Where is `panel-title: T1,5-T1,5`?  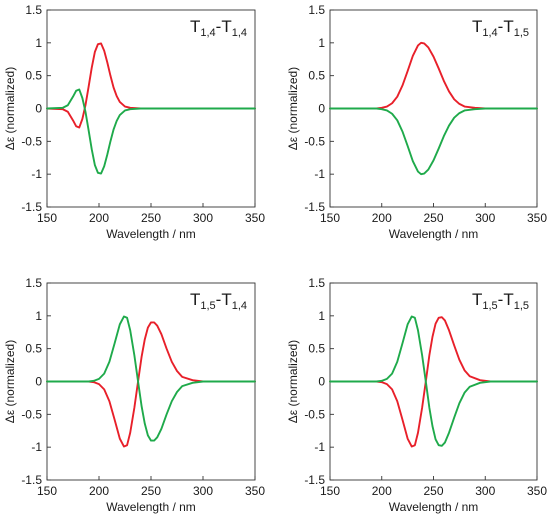
panel-title: T1,5-T1,5 is located at coordinates (500, 301).